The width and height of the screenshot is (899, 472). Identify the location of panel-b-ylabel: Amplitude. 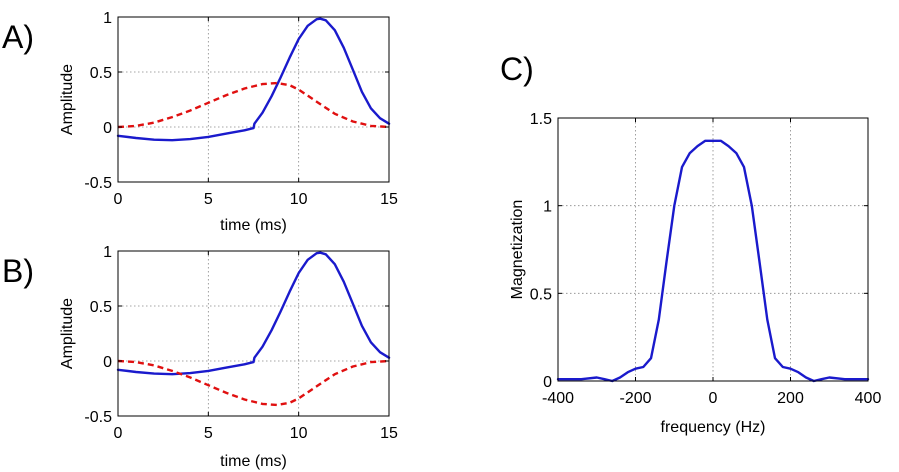
(67, 333).